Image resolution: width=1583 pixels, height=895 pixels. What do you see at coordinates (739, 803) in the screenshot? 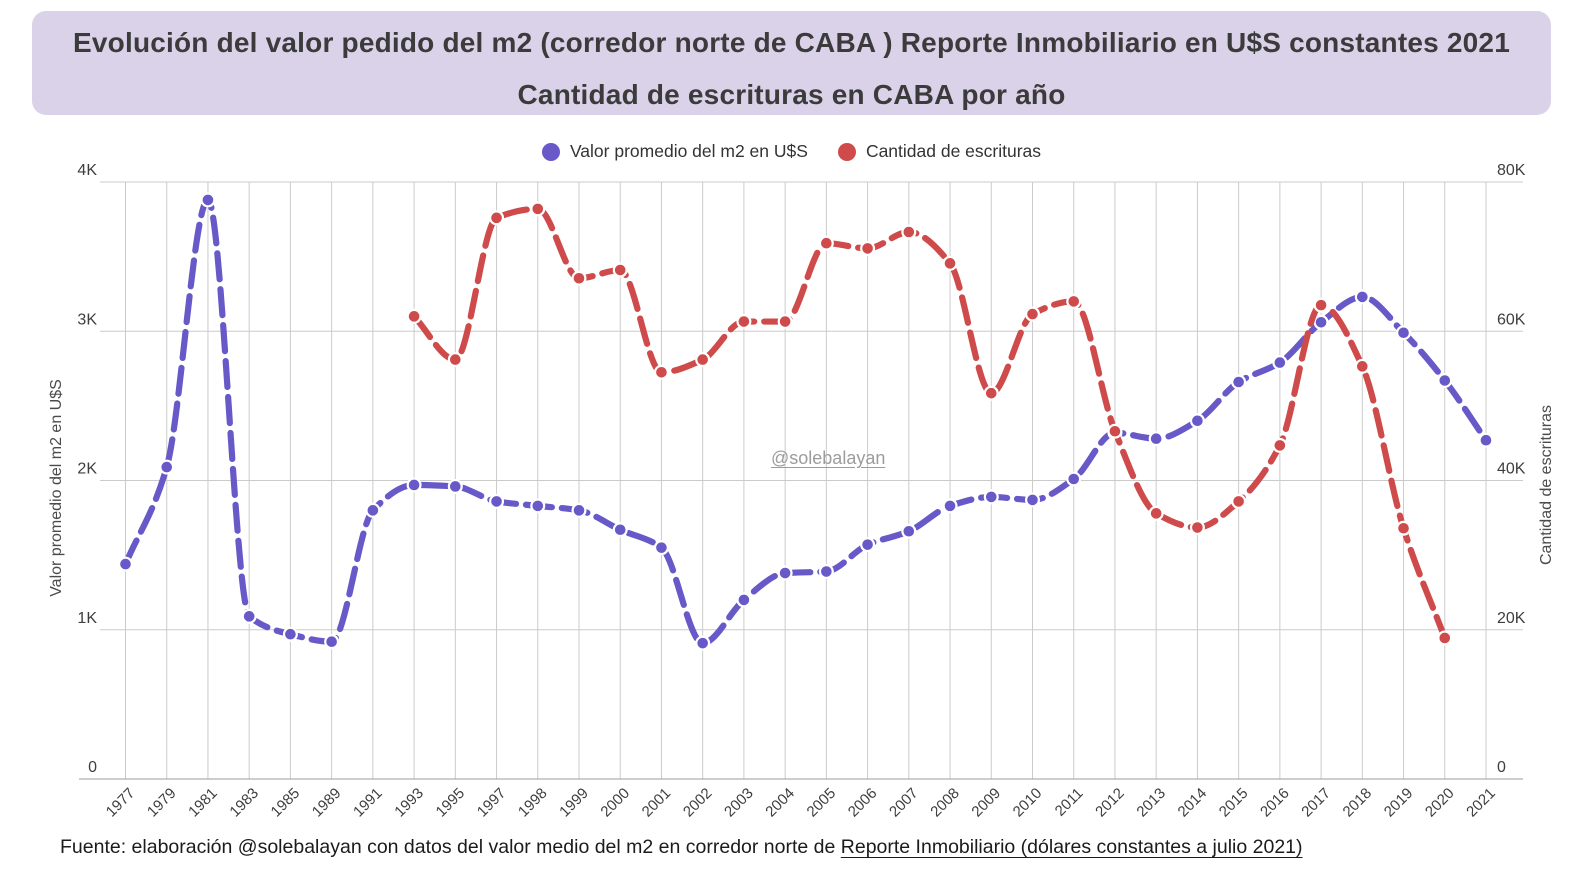
I see `x-axis-tick: 2003` at bounding box center [739, 803].